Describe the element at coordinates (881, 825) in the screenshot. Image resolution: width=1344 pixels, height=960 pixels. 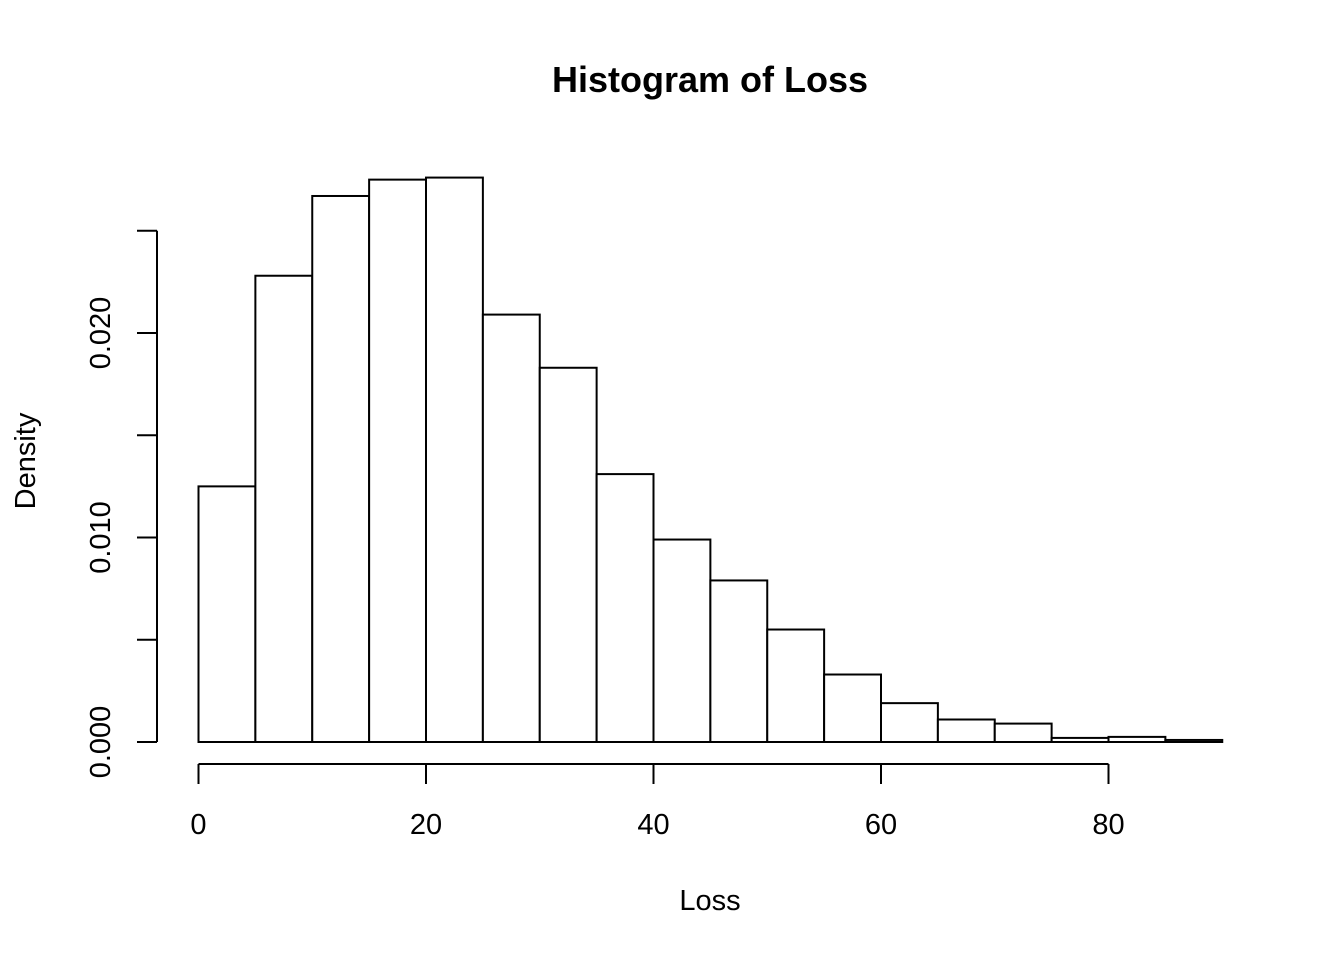
I see `x-tick-label: 60` at that location.